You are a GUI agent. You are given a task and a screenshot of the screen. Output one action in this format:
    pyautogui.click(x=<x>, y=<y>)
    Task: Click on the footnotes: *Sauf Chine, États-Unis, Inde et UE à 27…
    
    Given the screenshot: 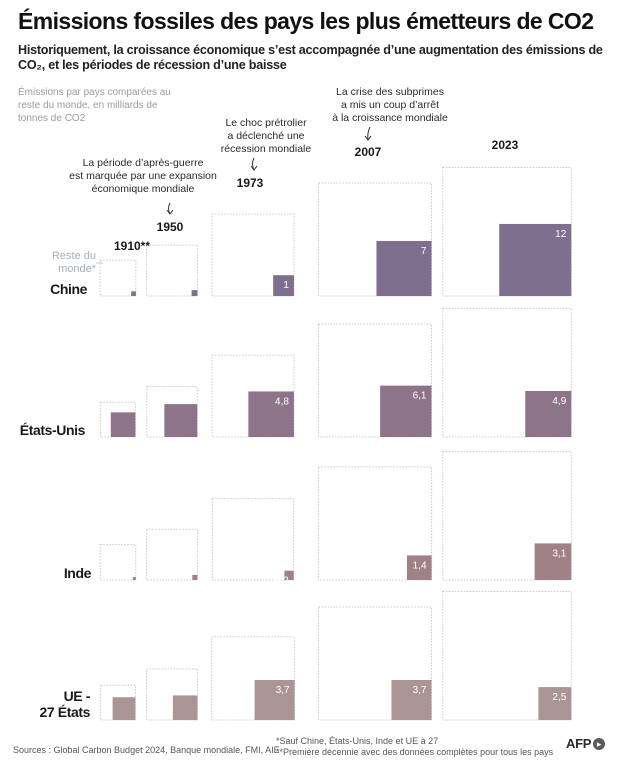 What is the action you would take?
    pyautogui.click(x=414, y=747)
    